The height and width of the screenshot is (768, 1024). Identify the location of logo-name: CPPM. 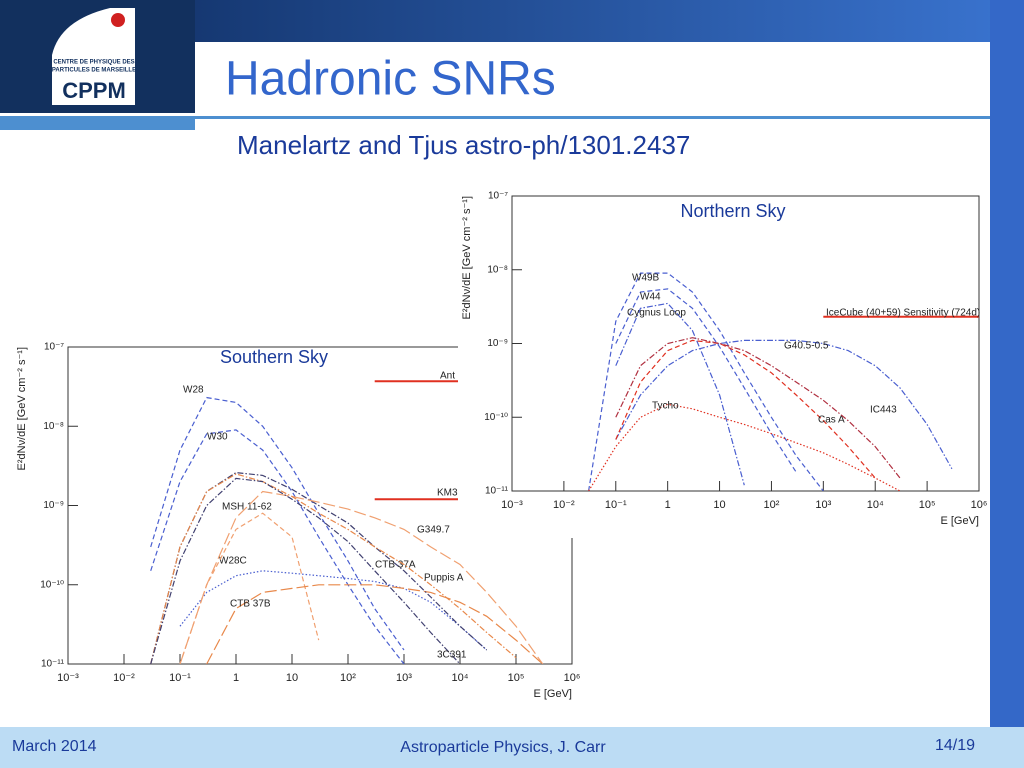
(94, 90).